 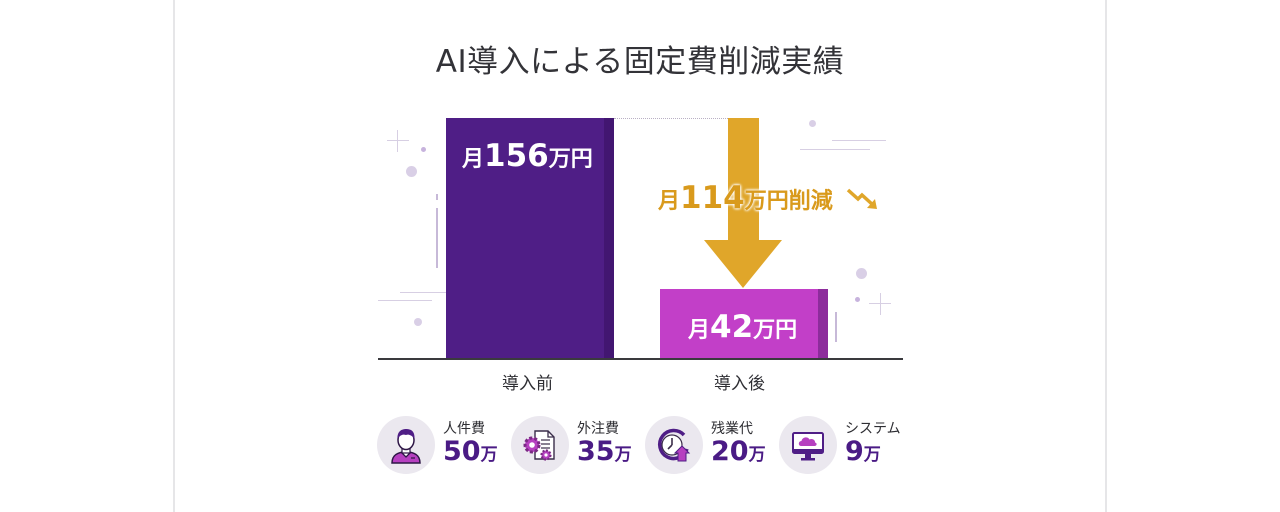 What do you see at coordinates (464, 428) in the screenshot?
I see `stat-label: 人件費` at bounding box center [464, 428].